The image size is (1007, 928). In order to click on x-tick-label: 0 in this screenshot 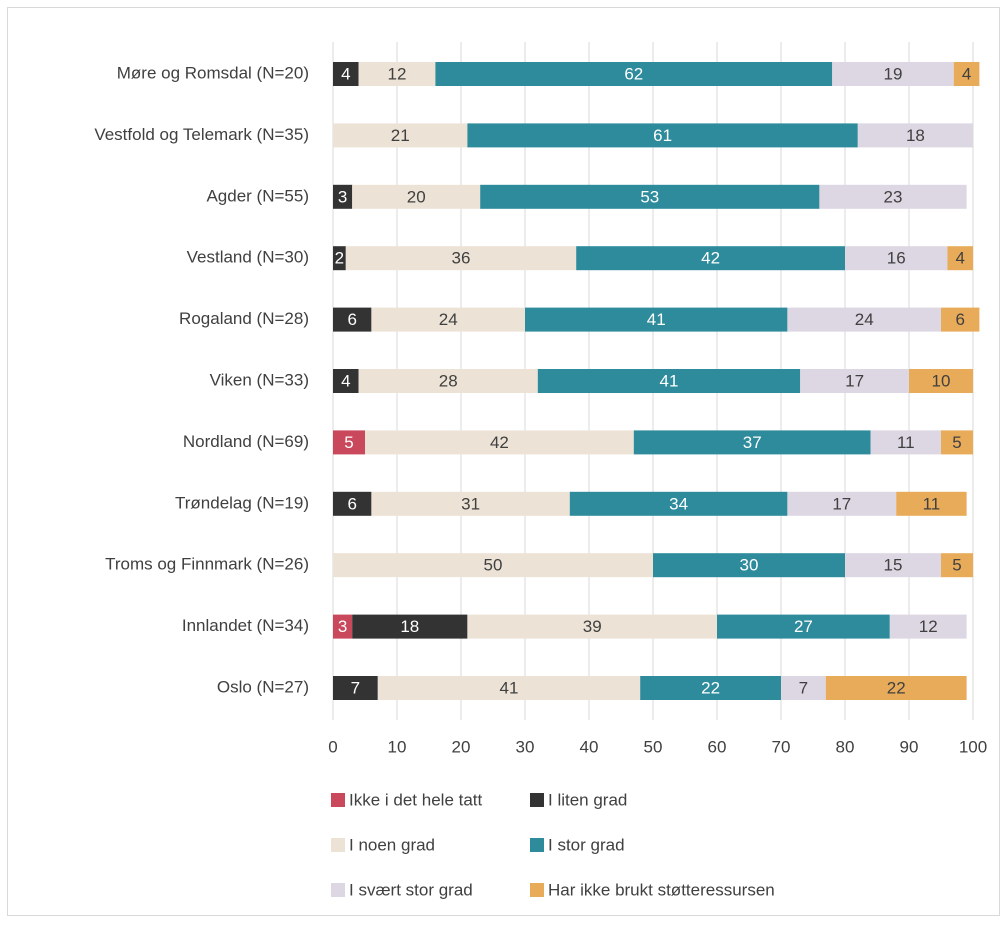, I will do `click(332, 746)`.